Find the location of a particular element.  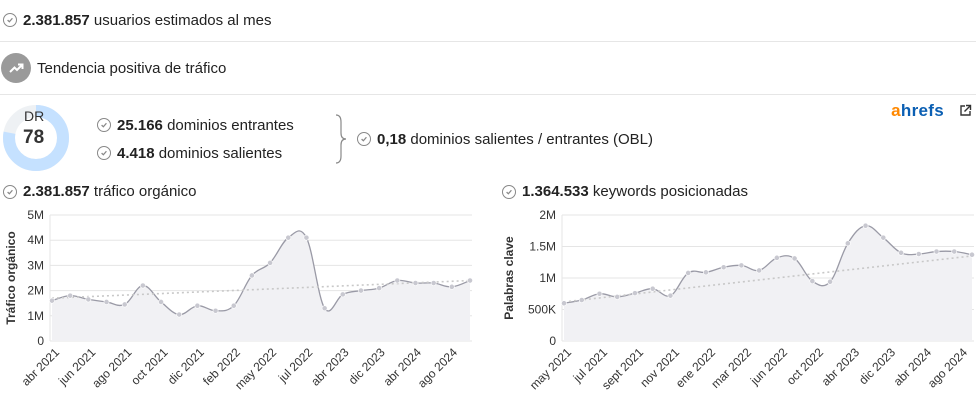

trend-label: Tendencia positiva de tráfico is located at coordinates (132, 68).